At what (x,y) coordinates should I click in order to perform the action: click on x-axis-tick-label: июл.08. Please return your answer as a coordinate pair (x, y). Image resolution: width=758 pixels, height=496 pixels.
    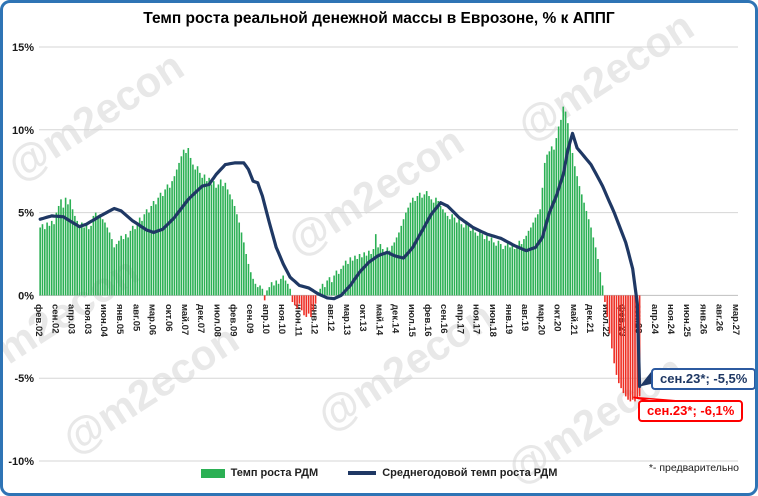
    Looking at the image, I should click on (216, 320).